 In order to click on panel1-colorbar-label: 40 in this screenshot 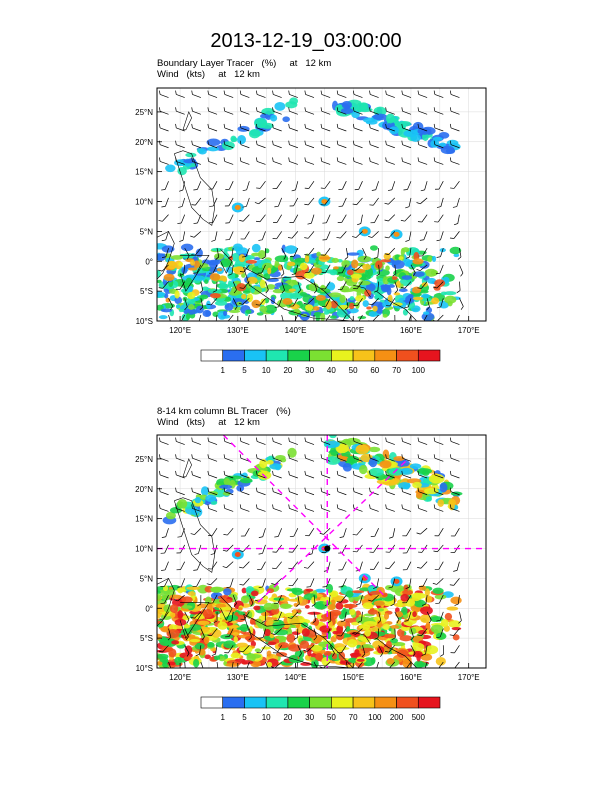, I will do `click(331, 370)`.